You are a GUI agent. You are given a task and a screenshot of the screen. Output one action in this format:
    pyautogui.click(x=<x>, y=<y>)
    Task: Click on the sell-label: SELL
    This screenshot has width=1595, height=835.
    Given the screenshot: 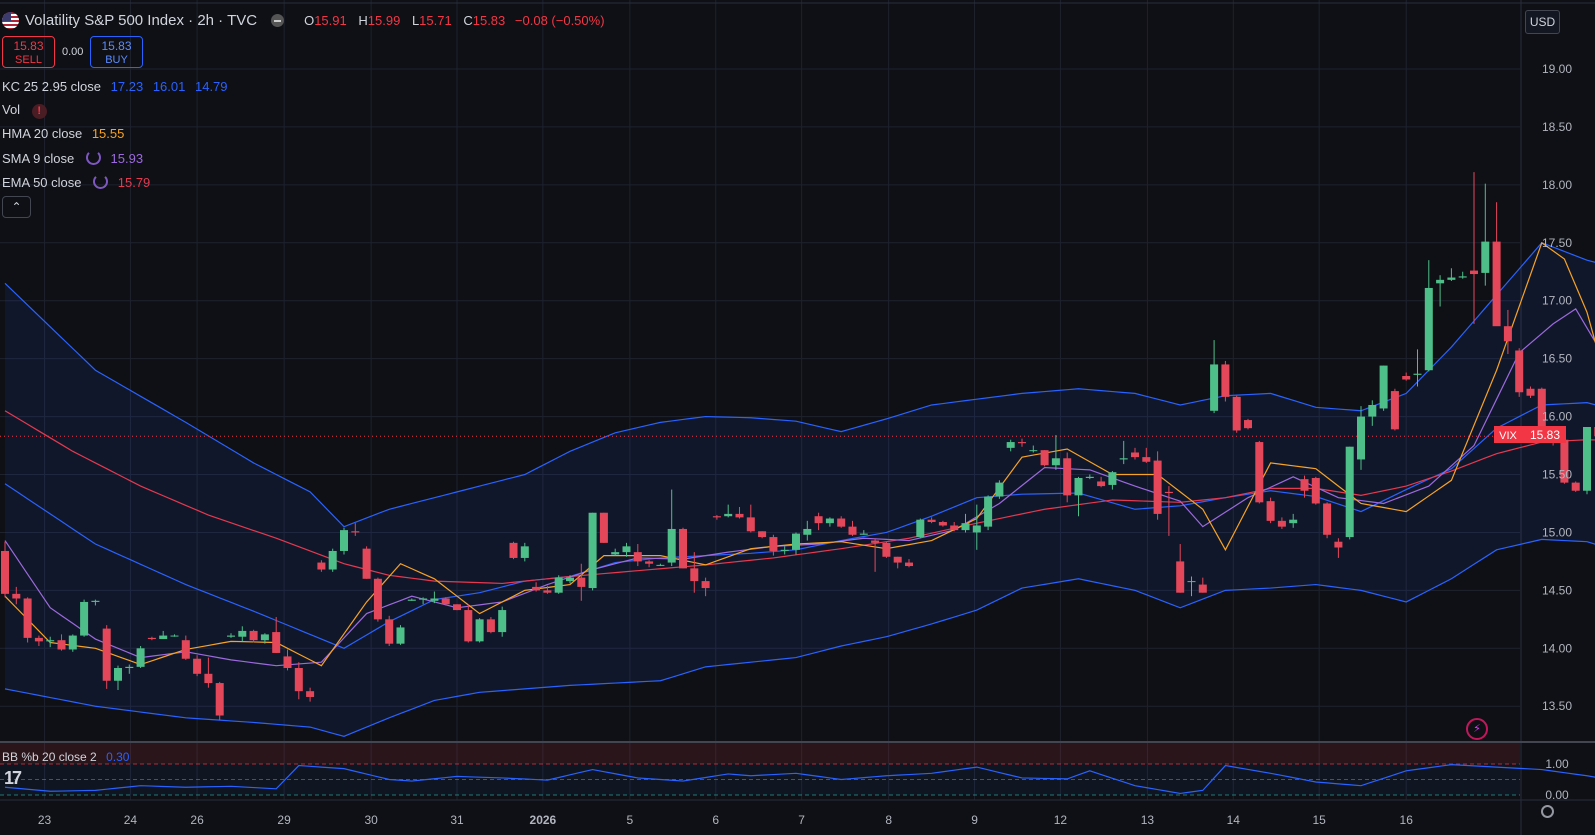 What is the action you would take?
    pyautogui.click(x=28, y=60)
    